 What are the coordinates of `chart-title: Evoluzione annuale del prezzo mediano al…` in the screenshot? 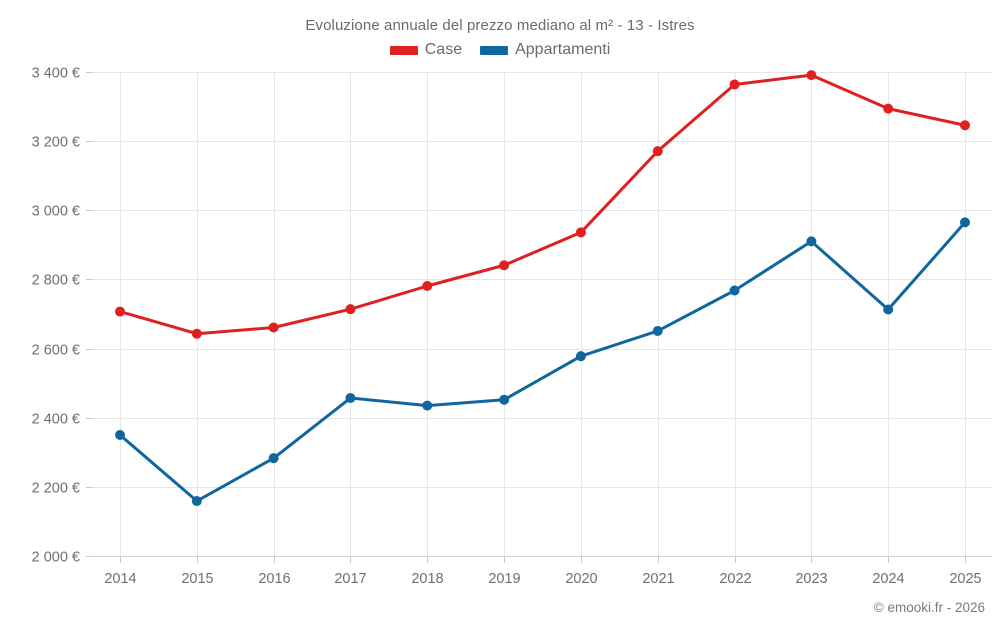 It's located at (500, 25).